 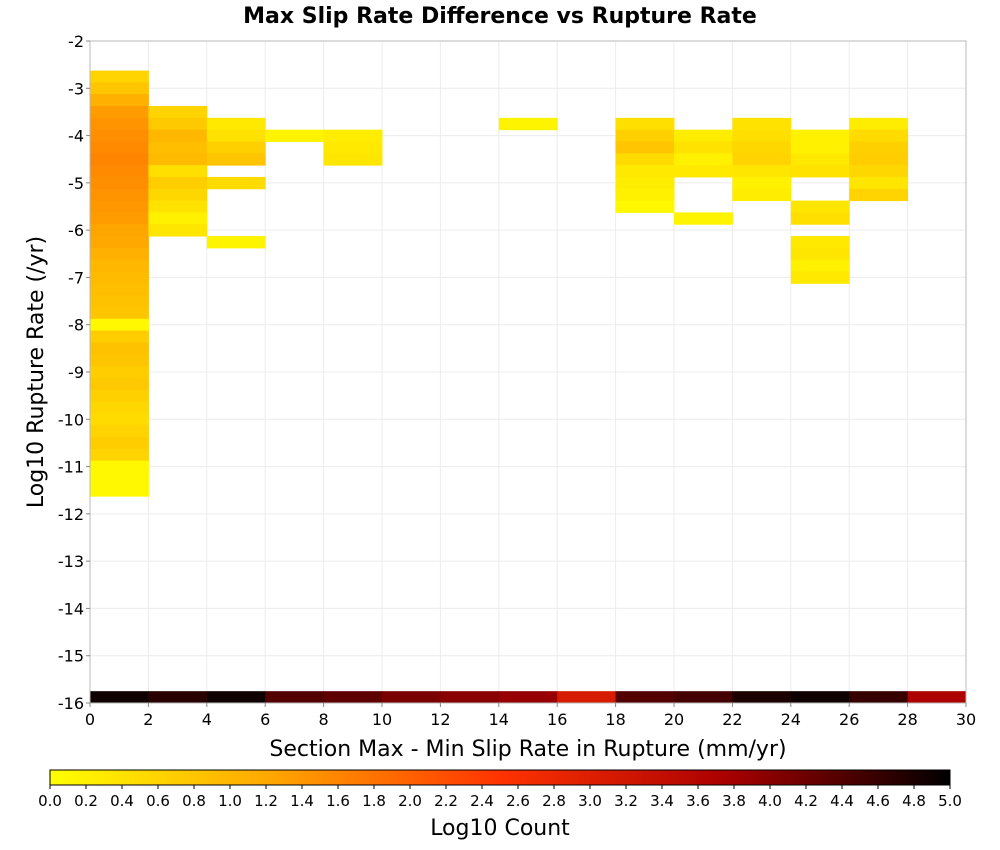 I want to click on x-tick-label: 10, so click(x=382, y=719).